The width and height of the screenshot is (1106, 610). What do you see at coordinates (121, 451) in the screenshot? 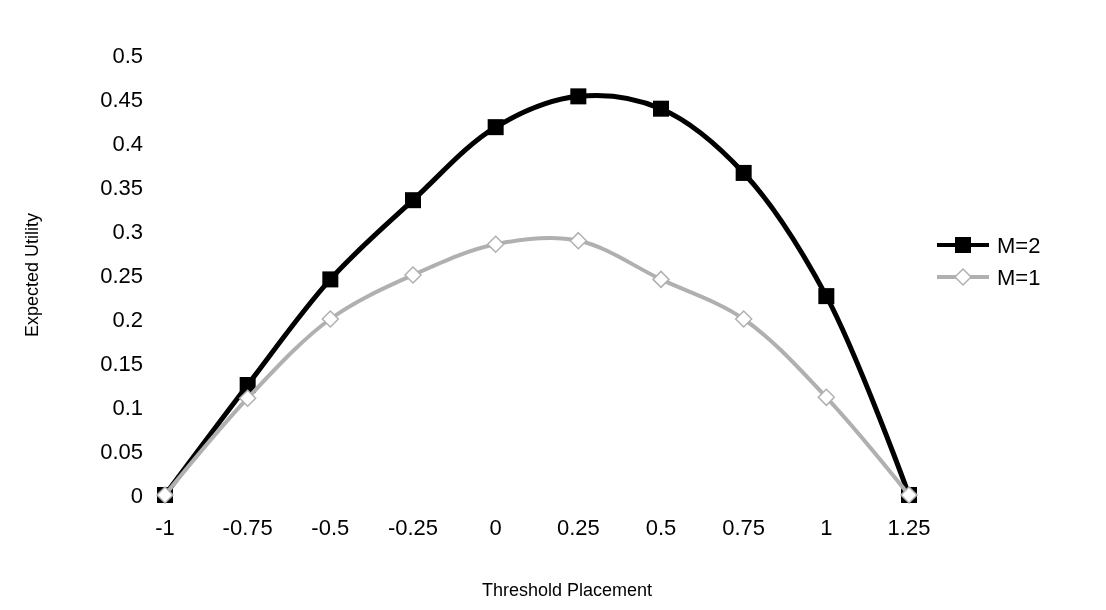
I see `y-tick-label: 0.05` at bounding box center [121, 451].